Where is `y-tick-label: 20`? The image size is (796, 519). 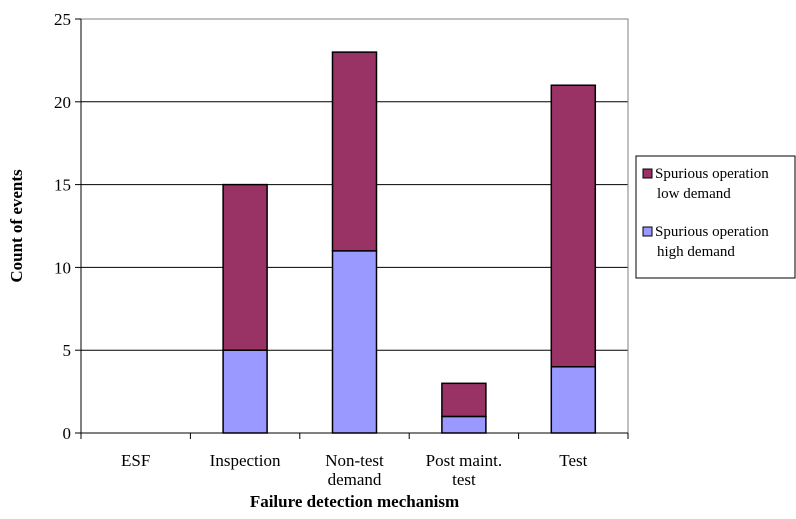
y-tick-label: 20 is located at coordinates (62, 102).